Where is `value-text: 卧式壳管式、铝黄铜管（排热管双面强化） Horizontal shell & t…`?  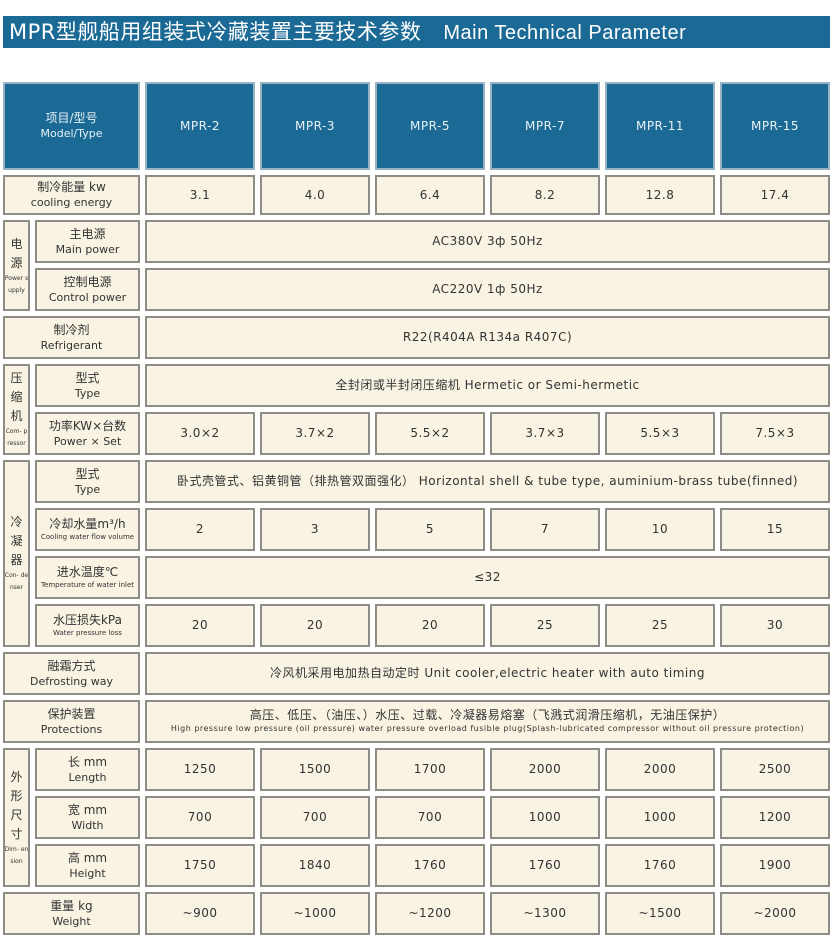
value-text: 卧式壳管式、铝黄铜管（排热管双面强化） Horizontal shell & t… is located at coordinates (487, 481).